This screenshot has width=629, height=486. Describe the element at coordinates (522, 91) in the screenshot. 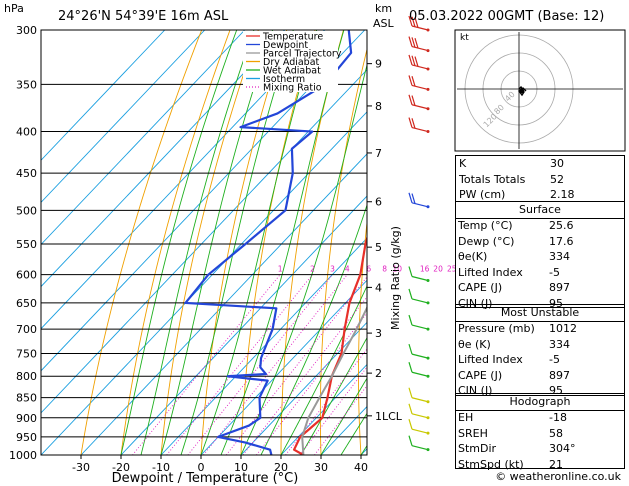

I see `hodograph-storm-motion` at that location.